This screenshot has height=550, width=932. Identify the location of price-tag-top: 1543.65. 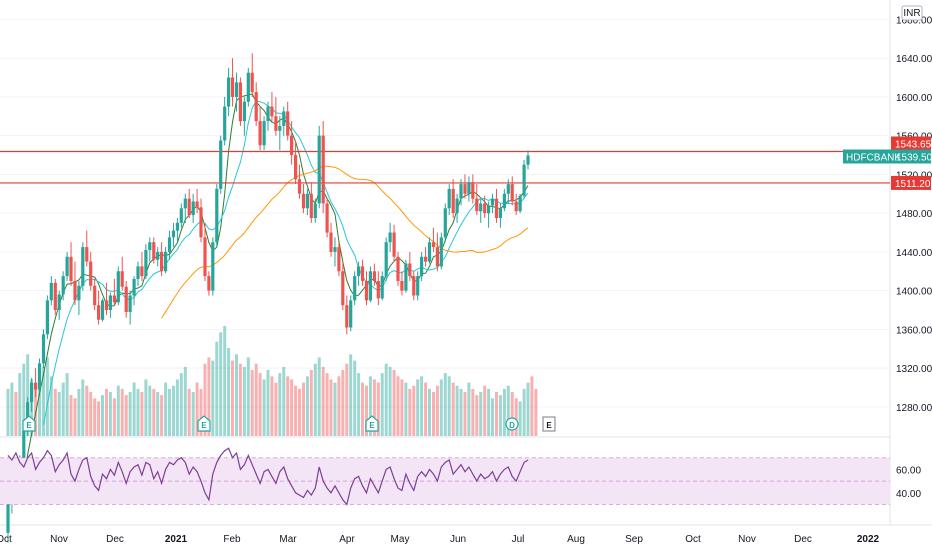
(911, 143).